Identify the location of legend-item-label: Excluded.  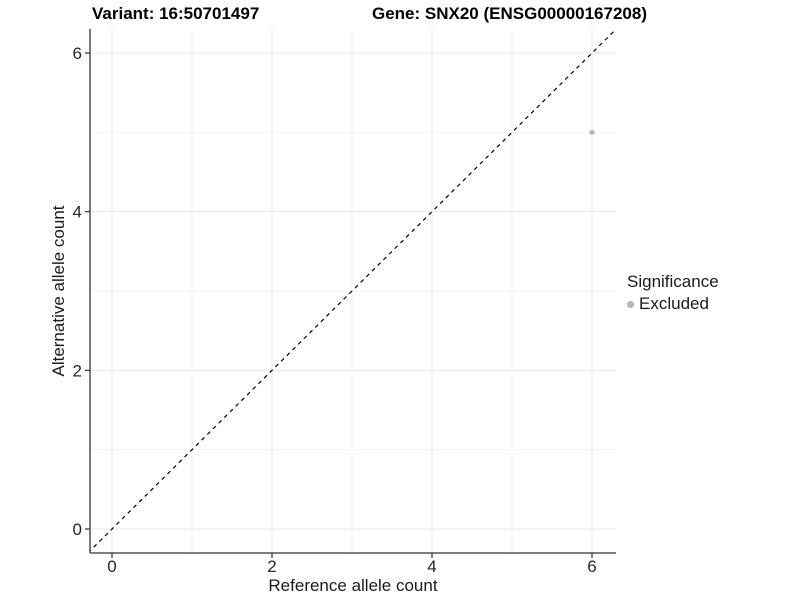
(674, 303).